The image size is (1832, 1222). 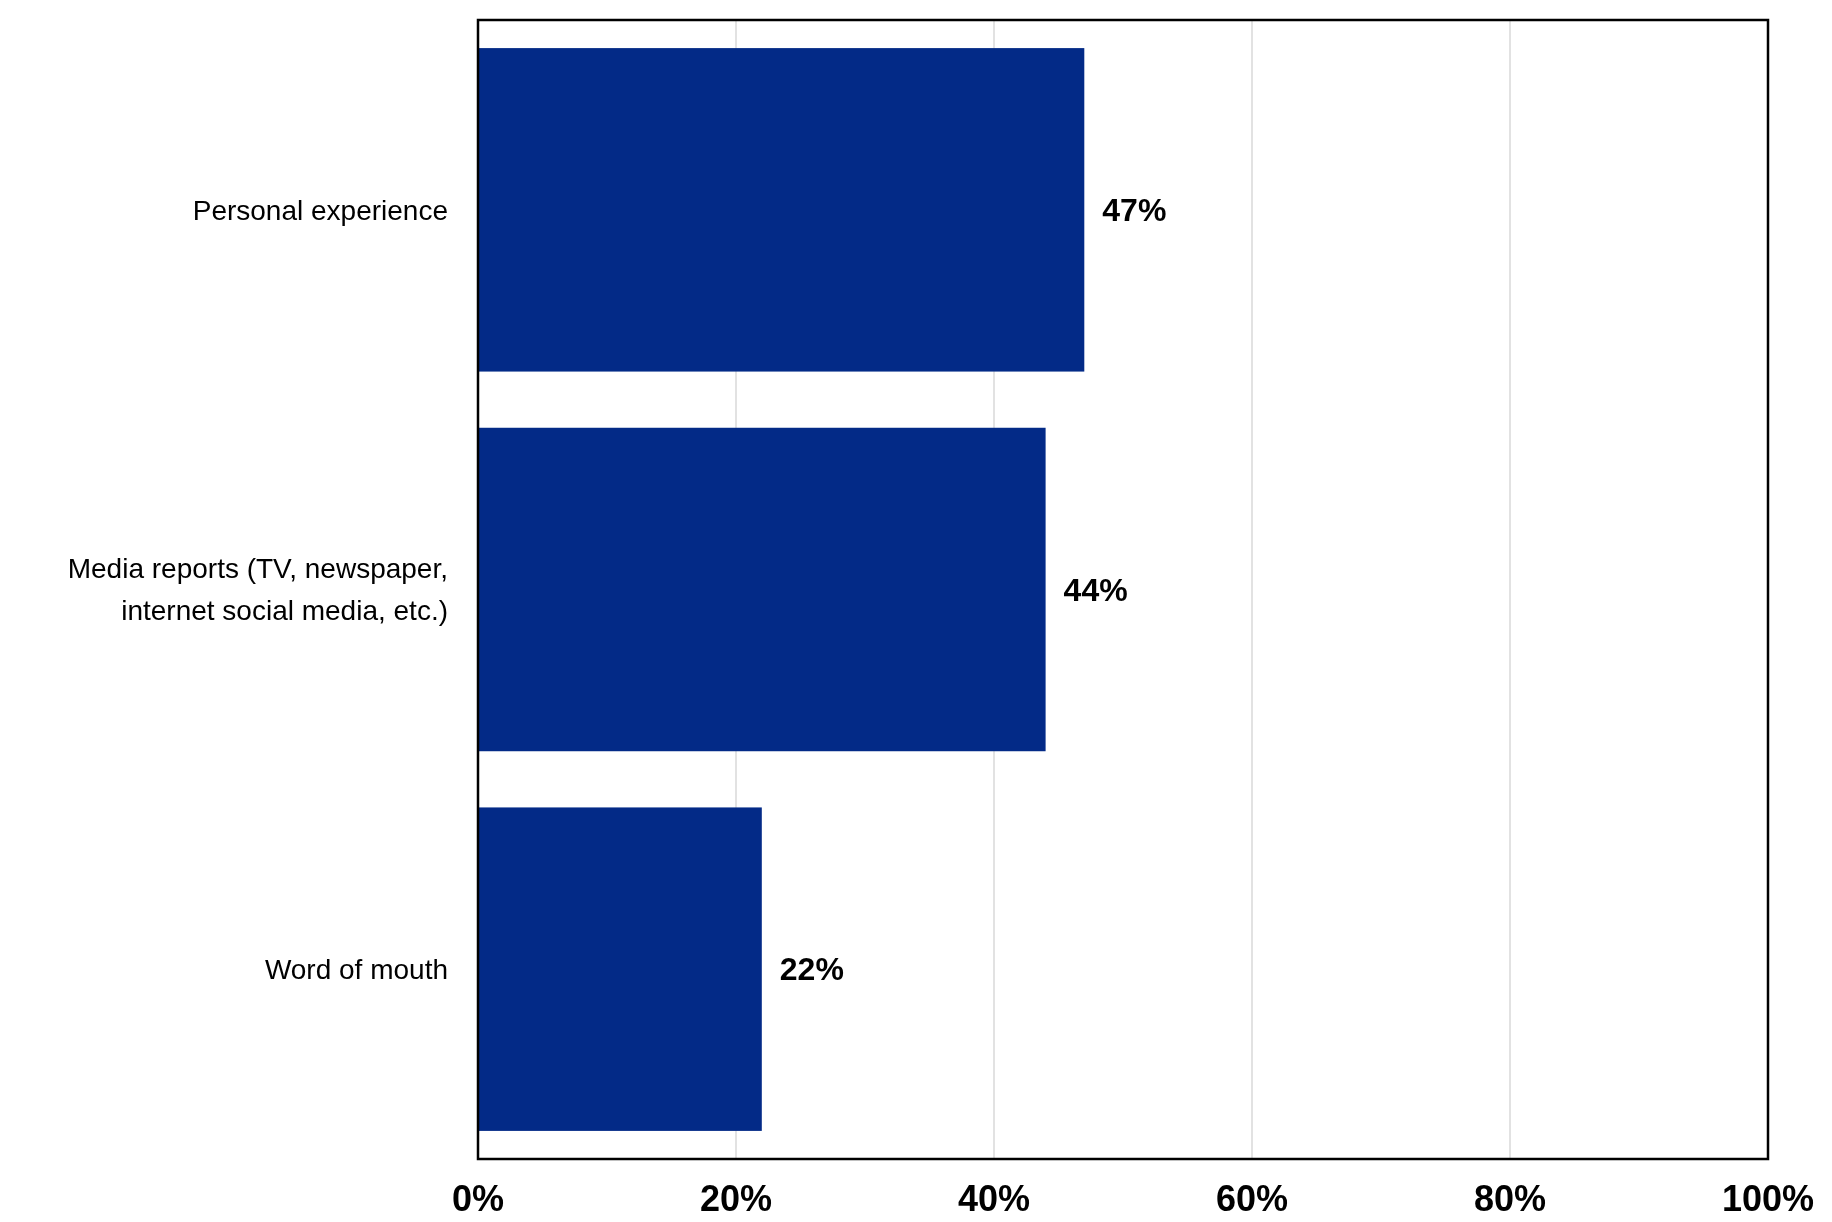 I want to click on data-label: 47%, so click(x=1134, y=210).